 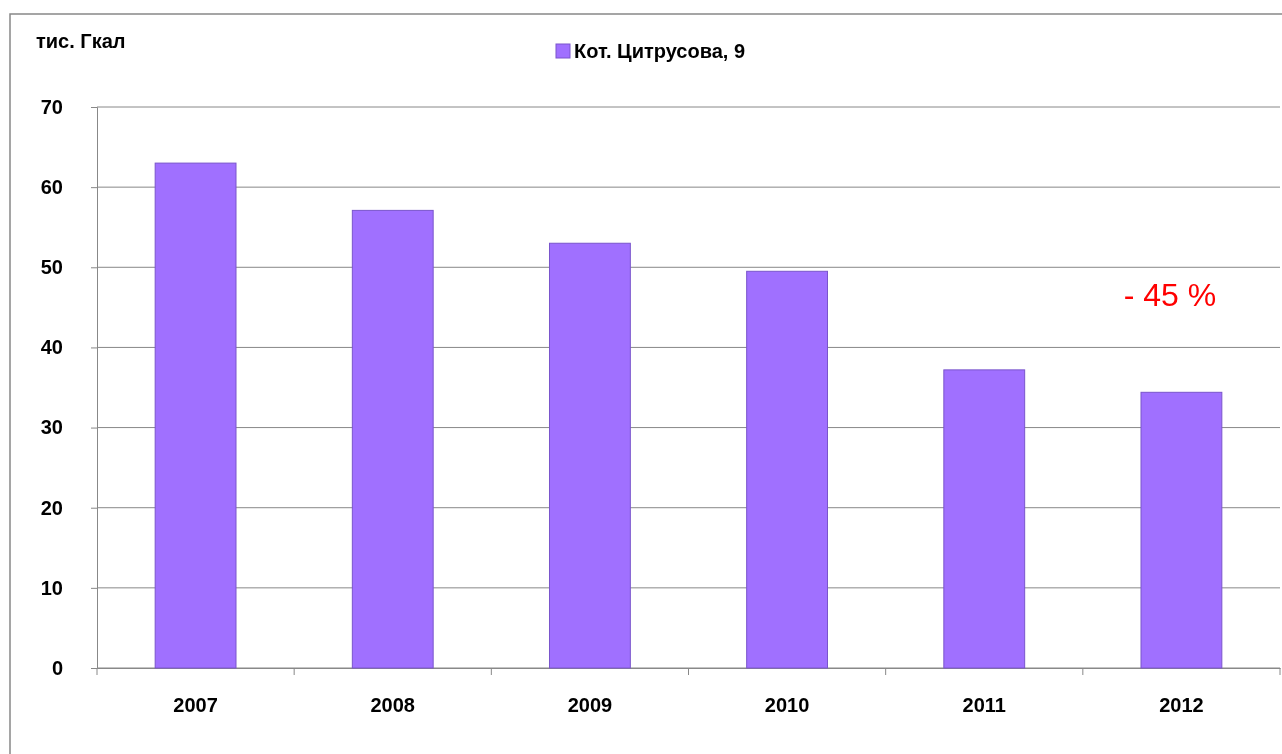 What do you see at coordinates (392, 705) in the screenshot?
I see `x-tick-label: 2008` at bounding box center [392, 705].